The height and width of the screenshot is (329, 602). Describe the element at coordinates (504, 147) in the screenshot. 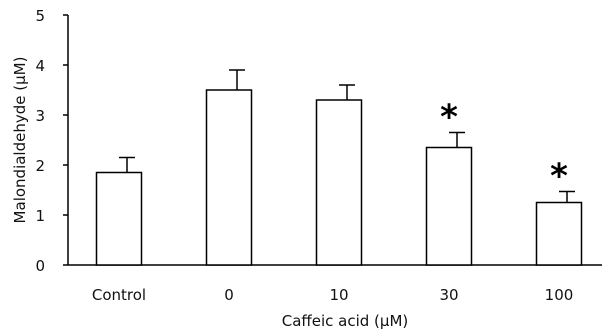

I see `annotations: **` at that location.